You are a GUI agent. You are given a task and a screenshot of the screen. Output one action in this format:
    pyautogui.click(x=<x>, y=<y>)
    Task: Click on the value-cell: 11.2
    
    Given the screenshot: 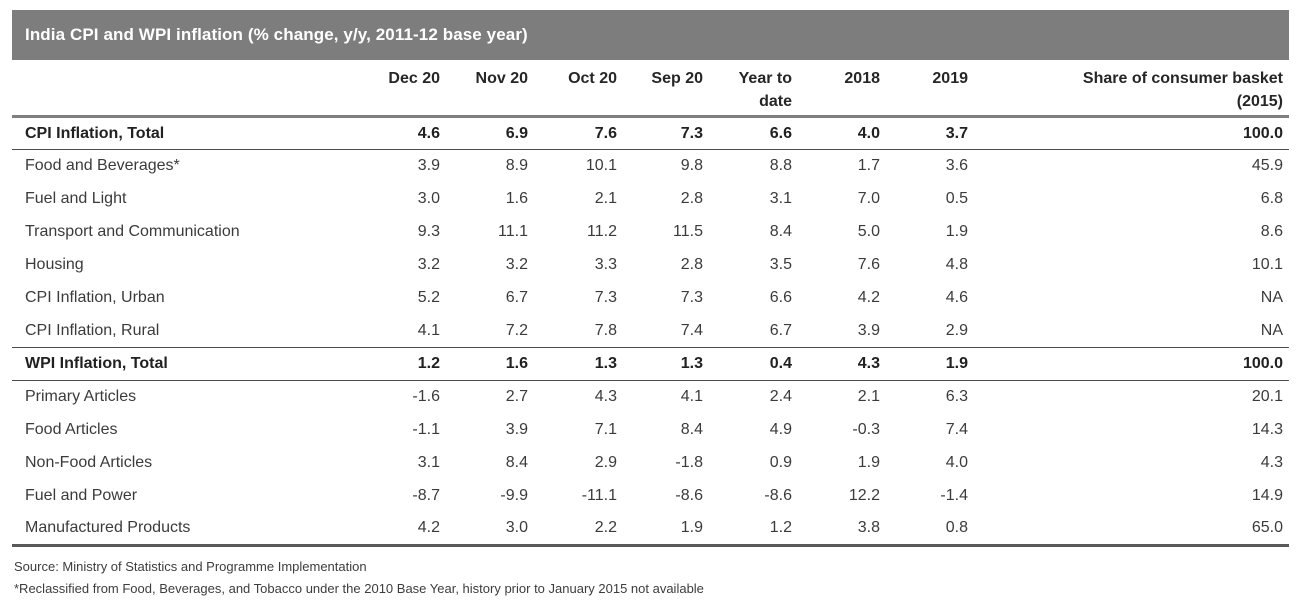 What is the action you would take?
    pyautogui.click(x=602, y=231)
    